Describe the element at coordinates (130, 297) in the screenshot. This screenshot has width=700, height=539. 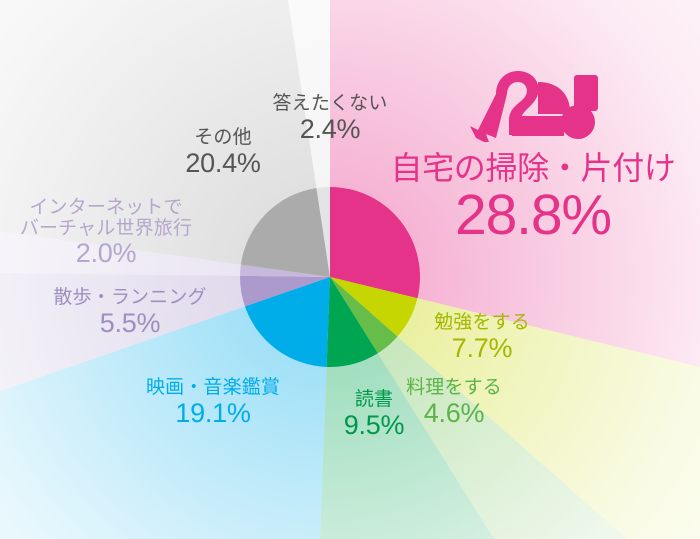
I see `label-walk-run-name: 散歩・ランニング` at that location.